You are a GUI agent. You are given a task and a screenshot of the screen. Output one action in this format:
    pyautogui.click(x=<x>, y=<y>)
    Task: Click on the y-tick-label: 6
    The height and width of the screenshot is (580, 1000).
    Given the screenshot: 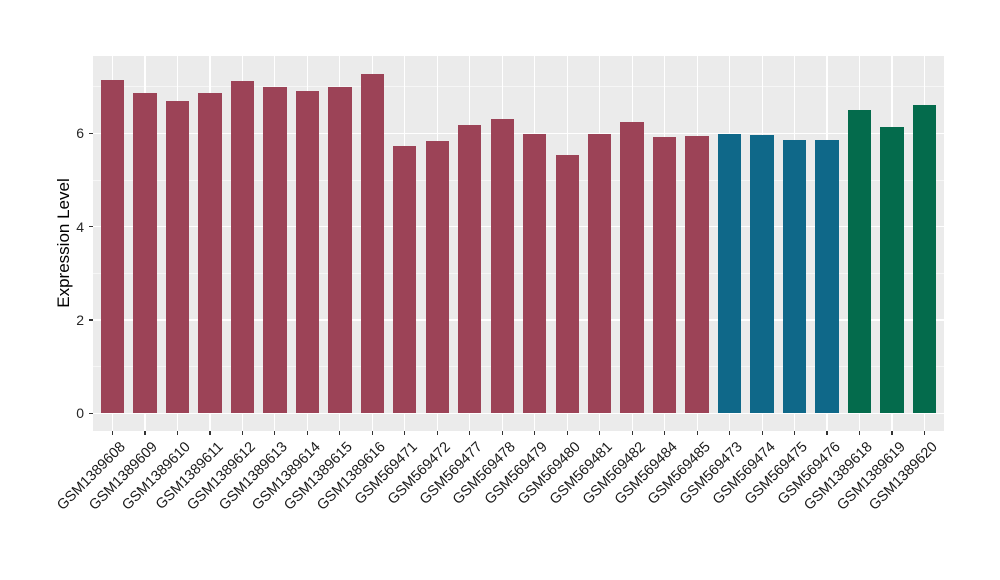 What is the action you would take?
    pyautogui.click(x=80, y=133)
    